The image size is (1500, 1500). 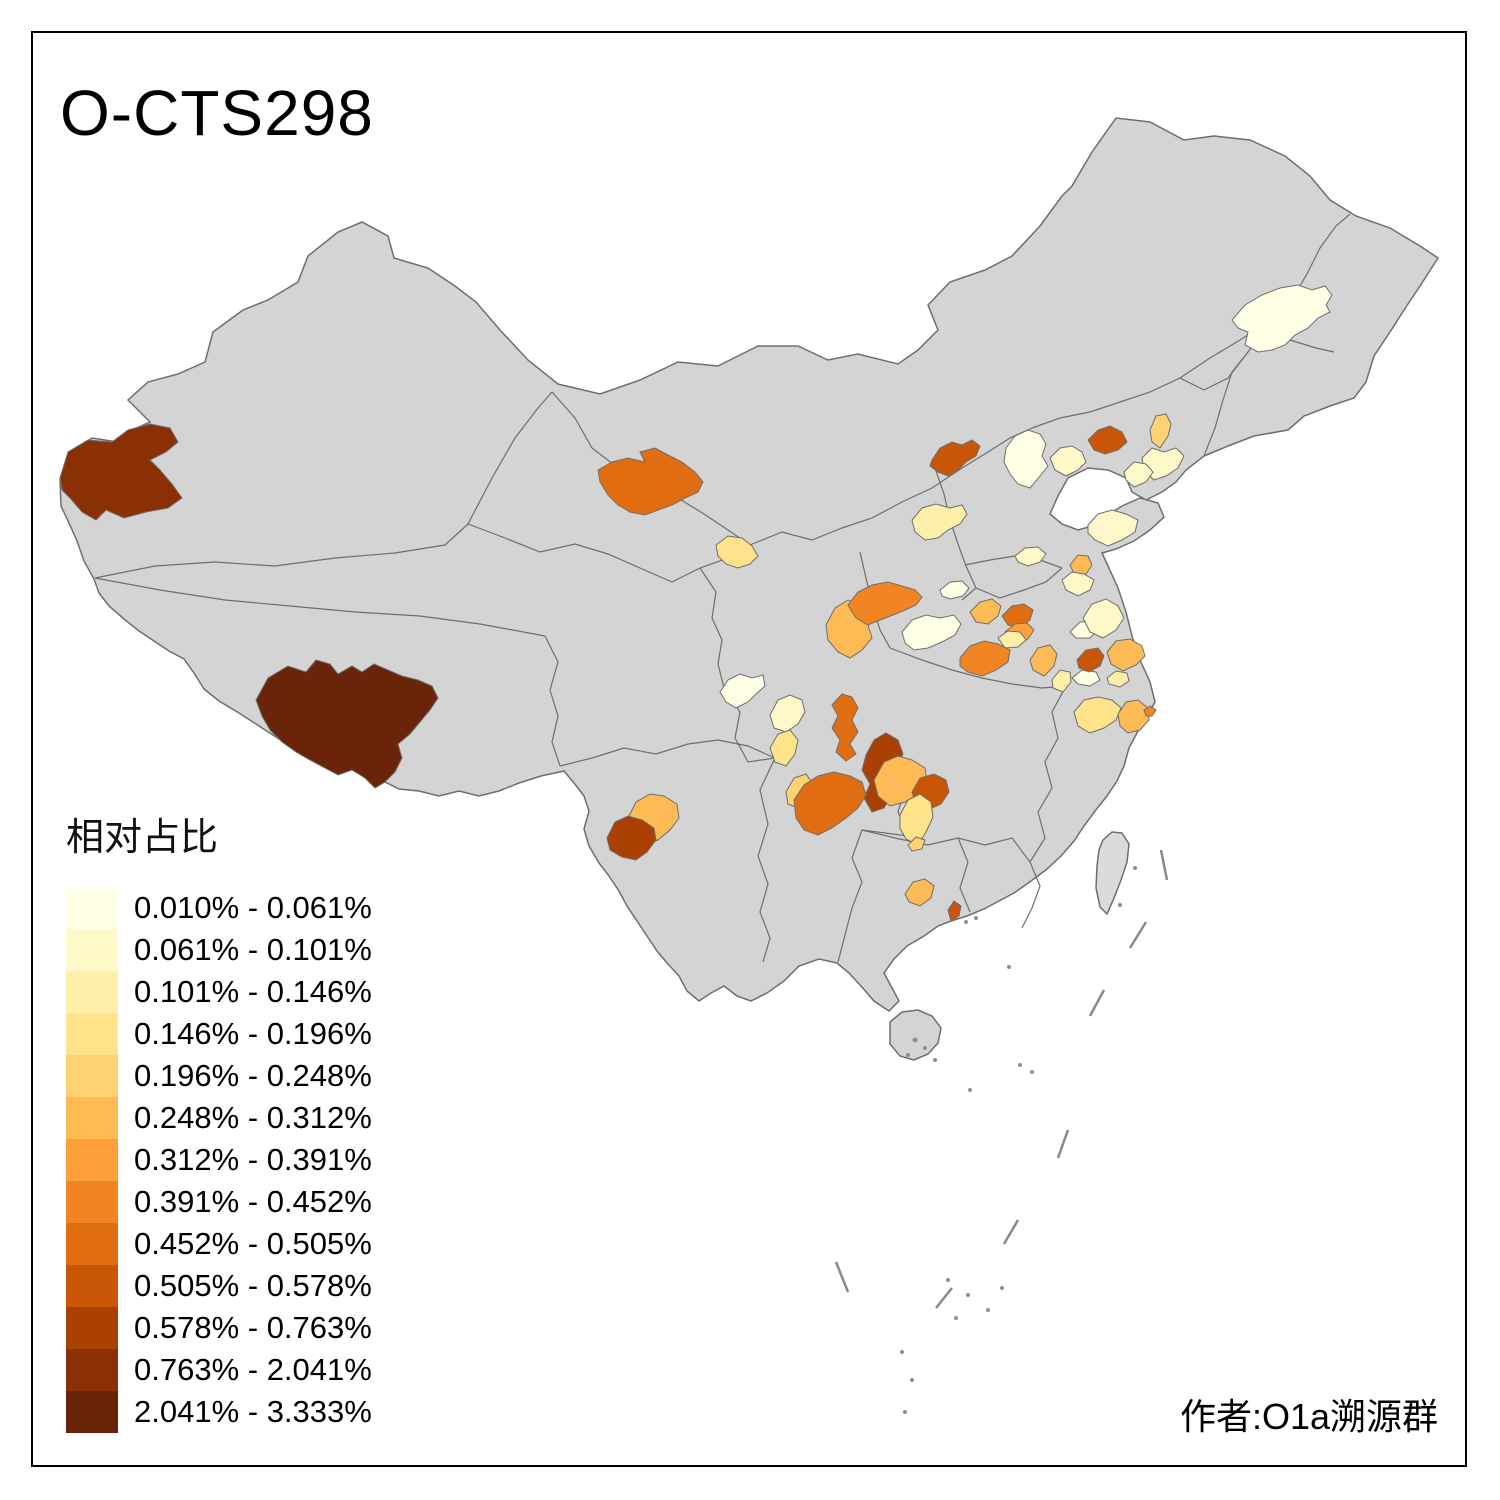 What do you see at coordinates (787, 713) in the screenshot?
I see `region-r39` at bounding box center [787, 713].